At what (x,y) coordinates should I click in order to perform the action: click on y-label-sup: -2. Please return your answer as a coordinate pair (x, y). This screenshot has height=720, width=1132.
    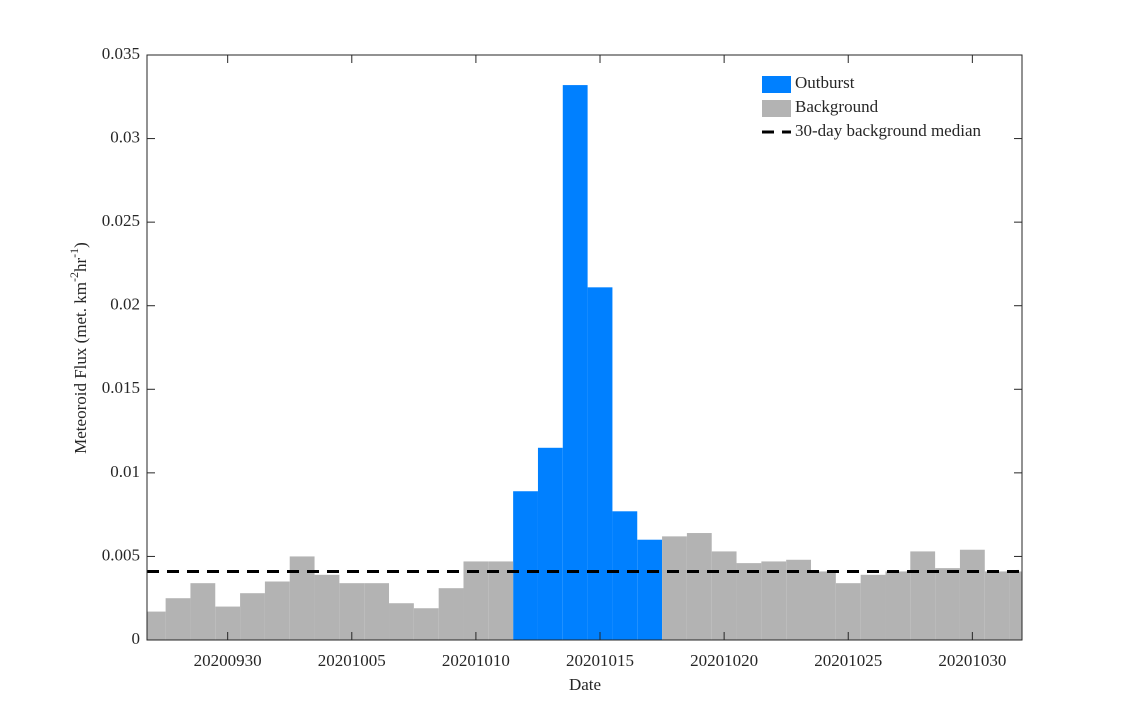
    Looking at the image, I should click on (74, 277).